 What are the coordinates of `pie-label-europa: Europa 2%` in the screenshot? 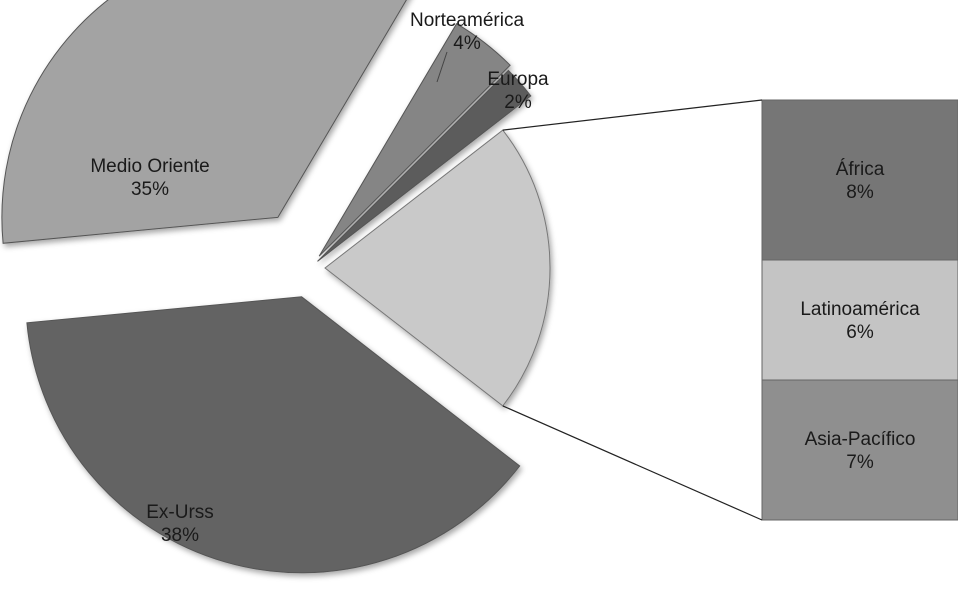 It's located at (518, 91).